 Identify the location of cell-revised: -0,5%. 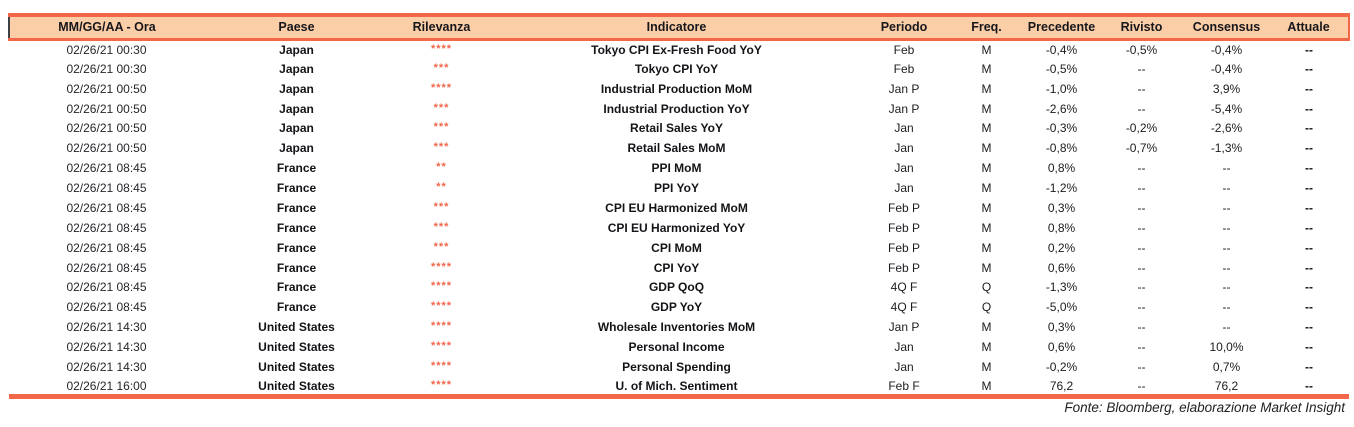
(1141, 49).